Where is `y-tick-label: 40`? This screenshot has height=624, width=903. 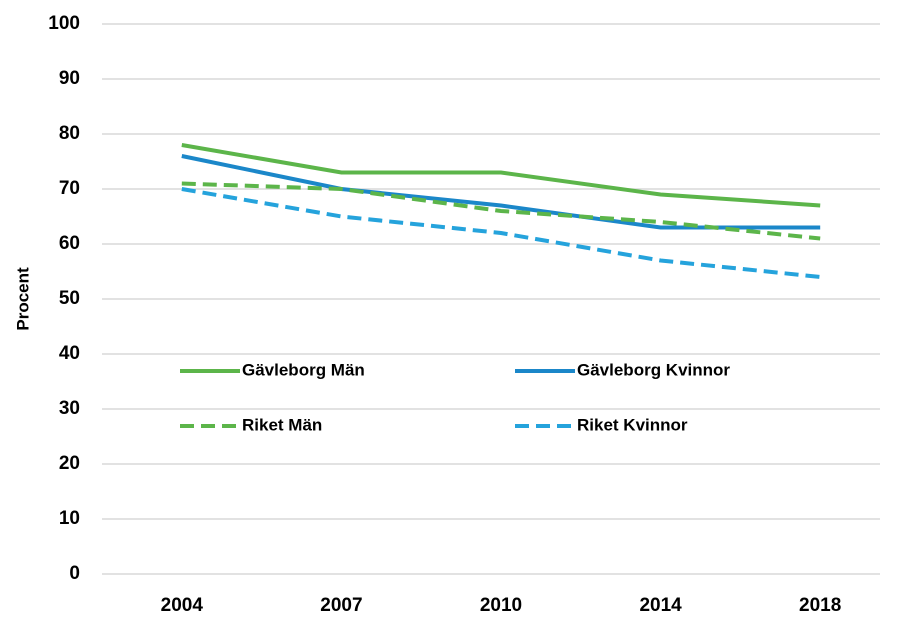
y-tick-label: 40 is located at coordinates (69, 353).